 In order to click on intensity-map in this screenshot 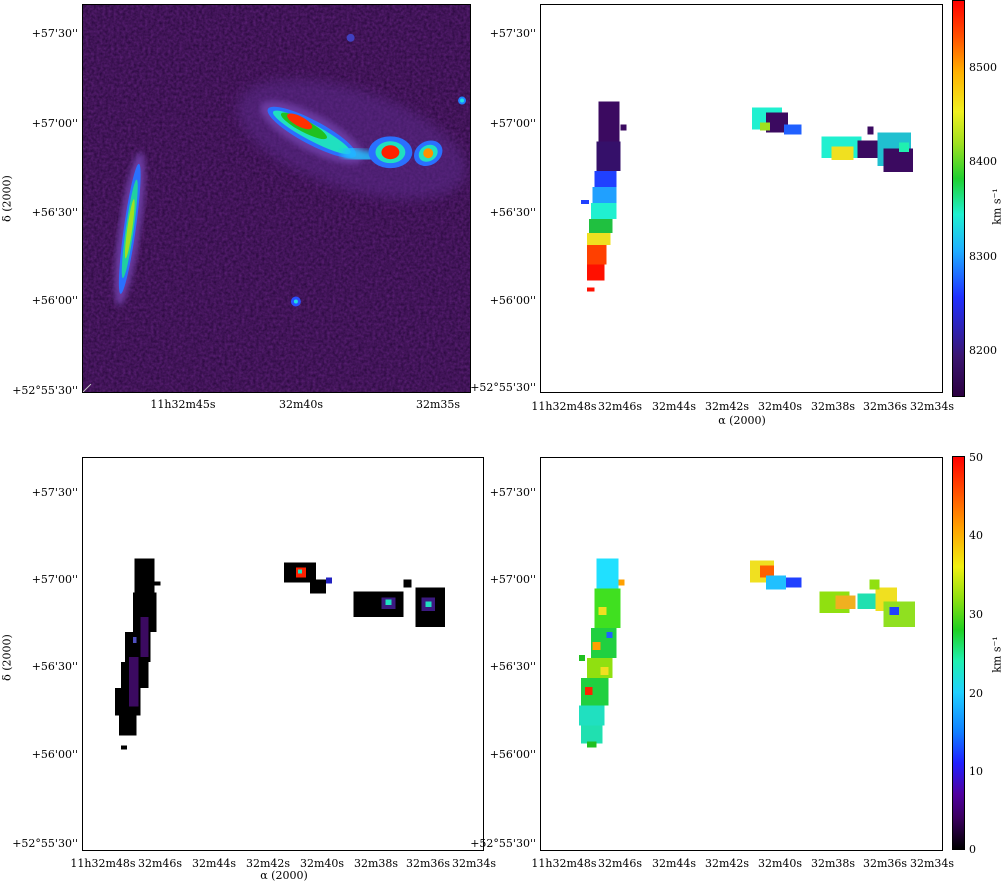, I will do `click(280, 654)`.